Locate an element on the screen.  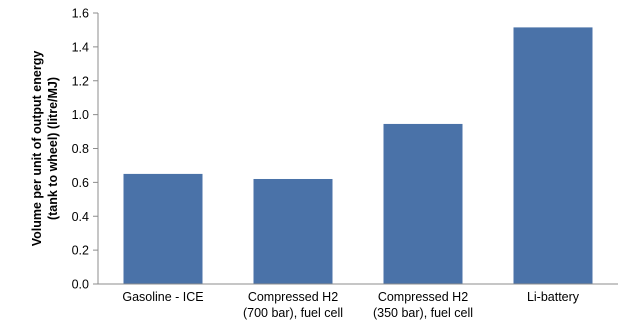
x-category-label: Li-battery is located at coordinates (553, 297).